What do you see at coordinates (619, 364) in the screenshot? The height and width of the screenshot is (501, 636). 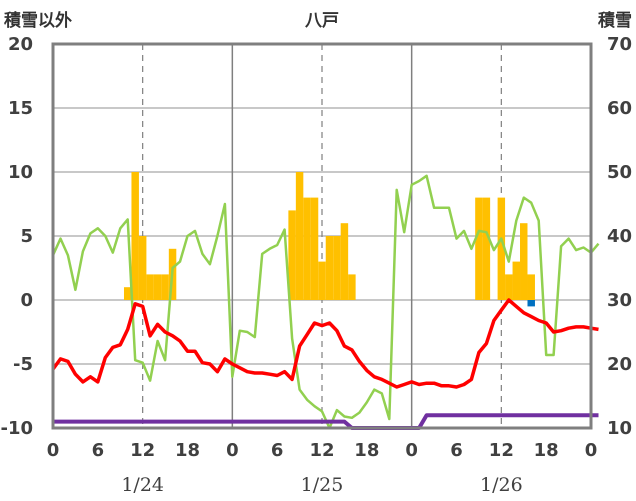 I see `y-tick-right: 20` at bounding box center [619, 364].